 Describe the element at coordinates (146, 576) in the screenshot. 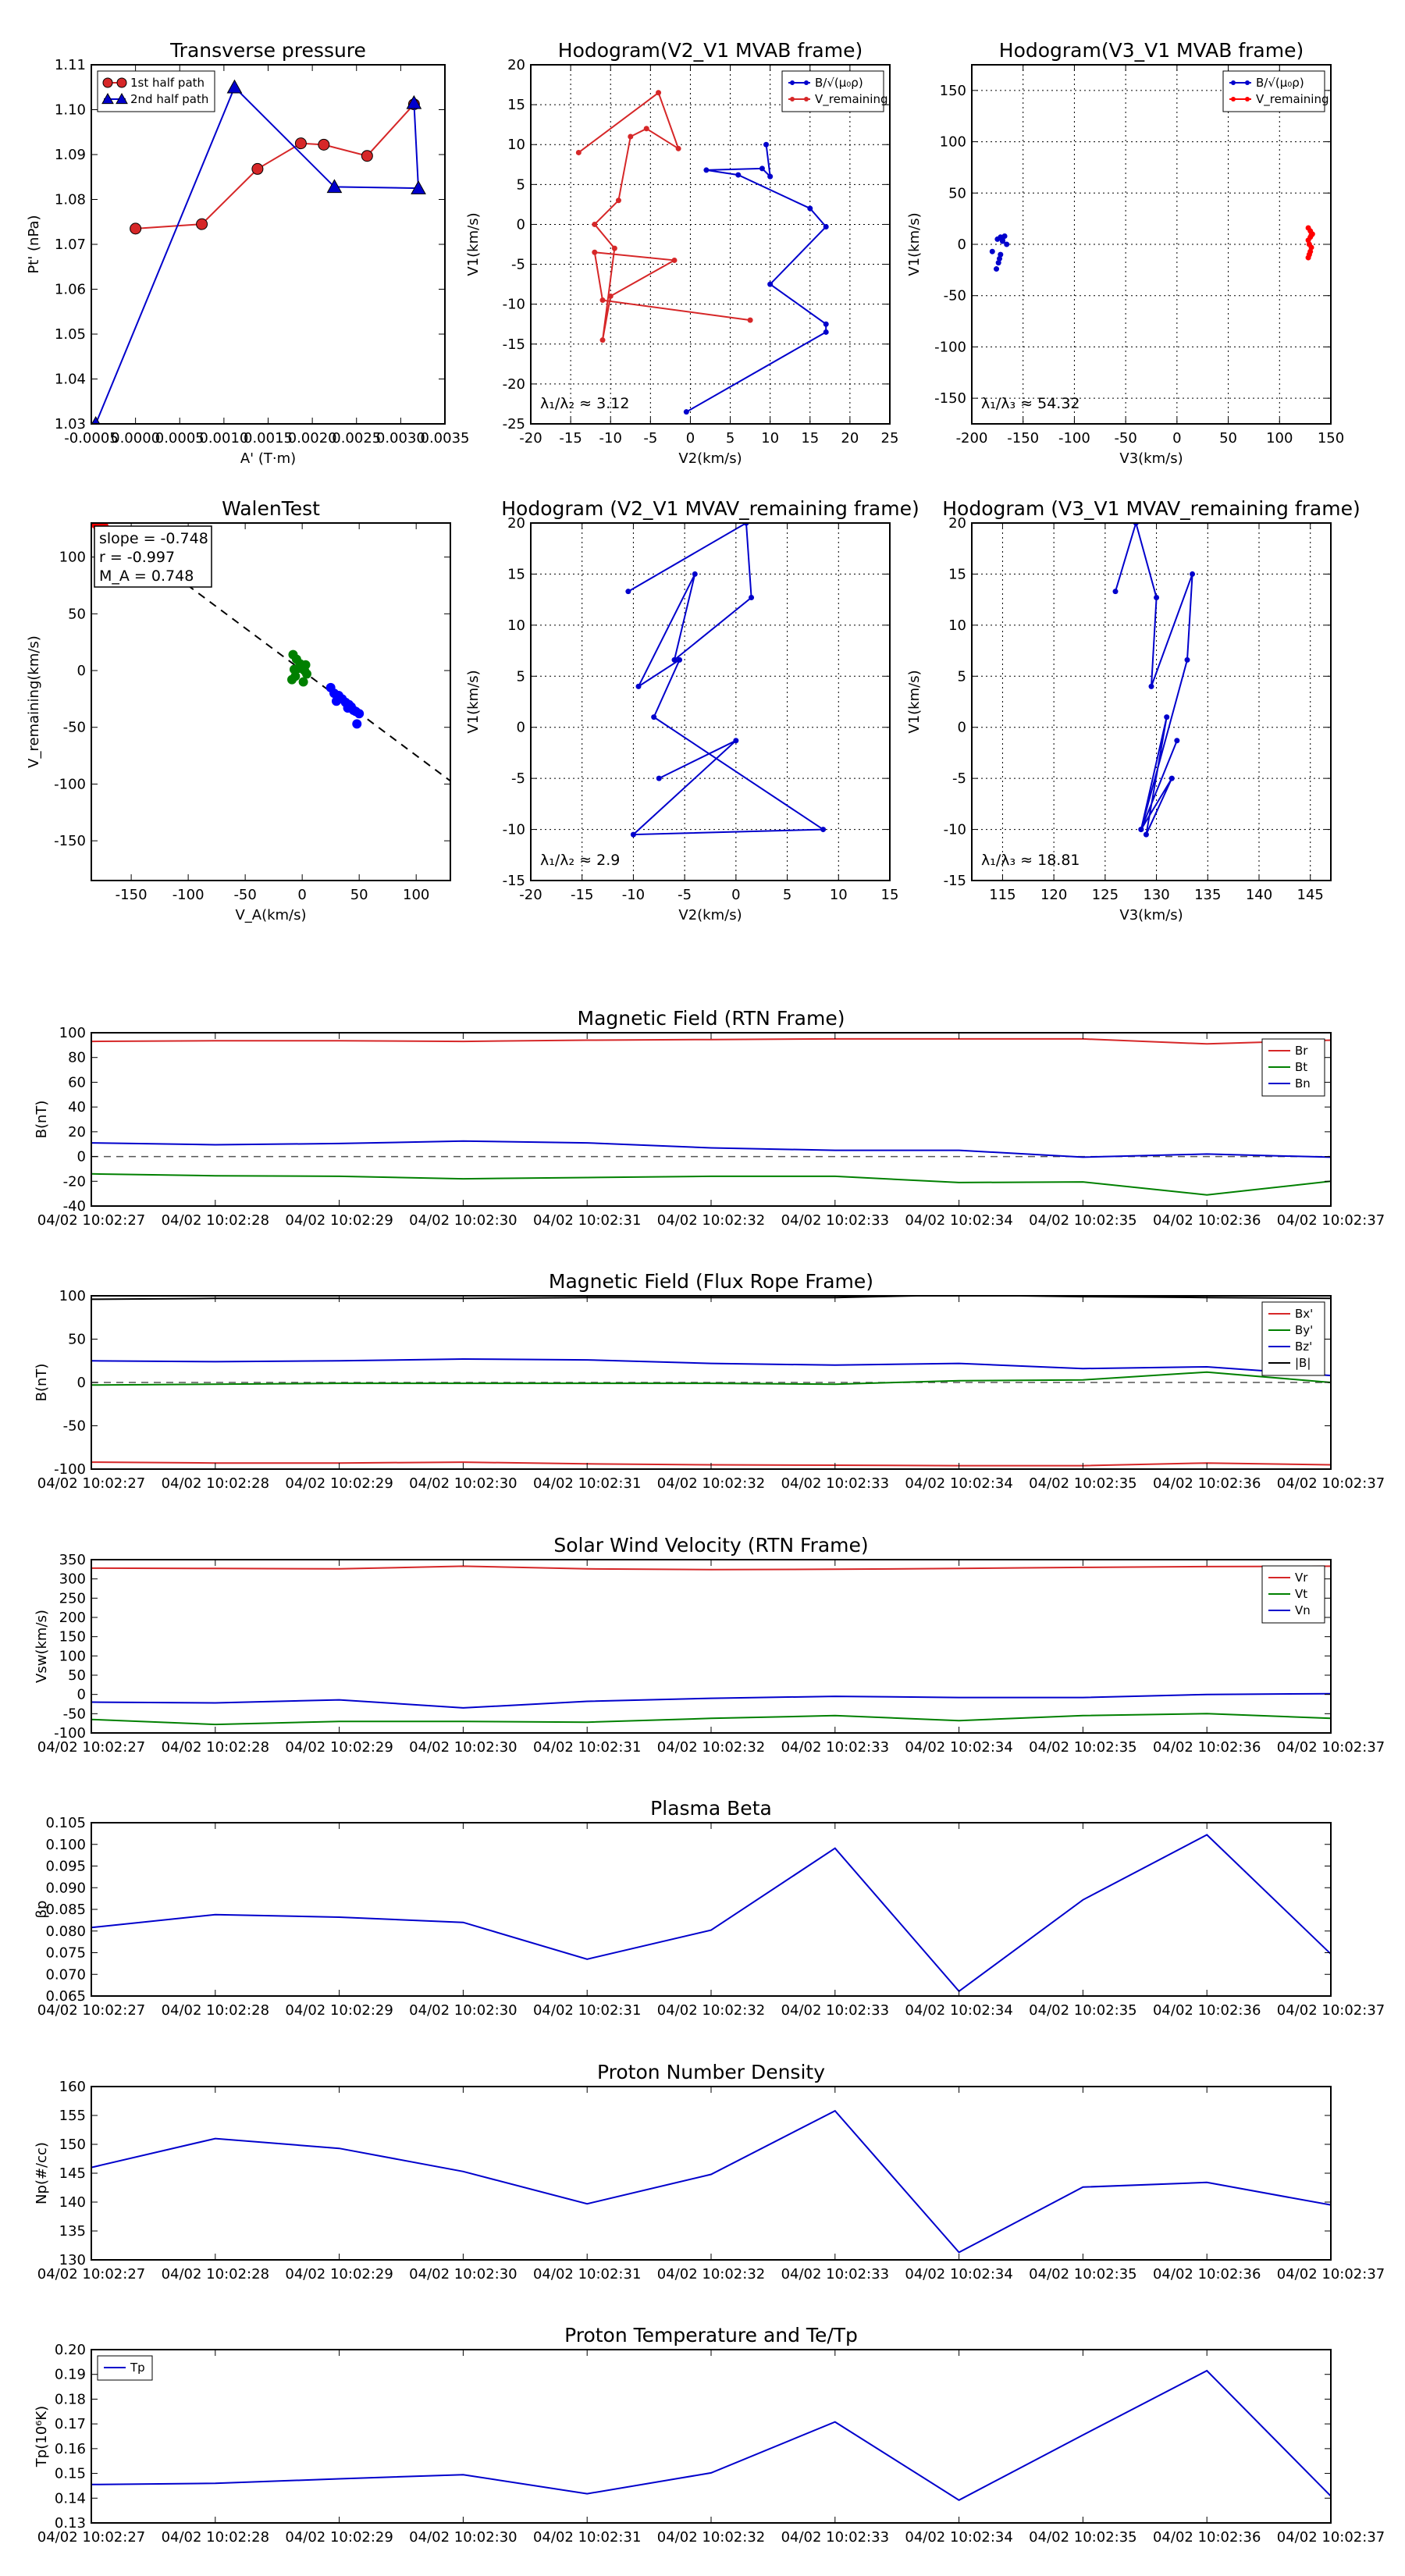

I see `annotation-line-3-2: M_A = 0.748` at that location.